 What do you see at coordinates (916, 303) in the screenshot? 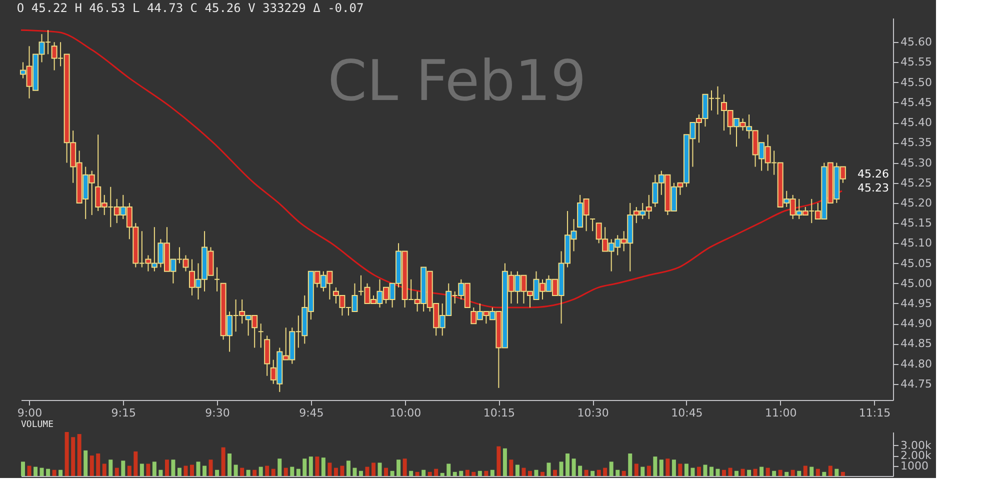
I see `y-tick-label: 44.95` at bounding box center [916, 303].